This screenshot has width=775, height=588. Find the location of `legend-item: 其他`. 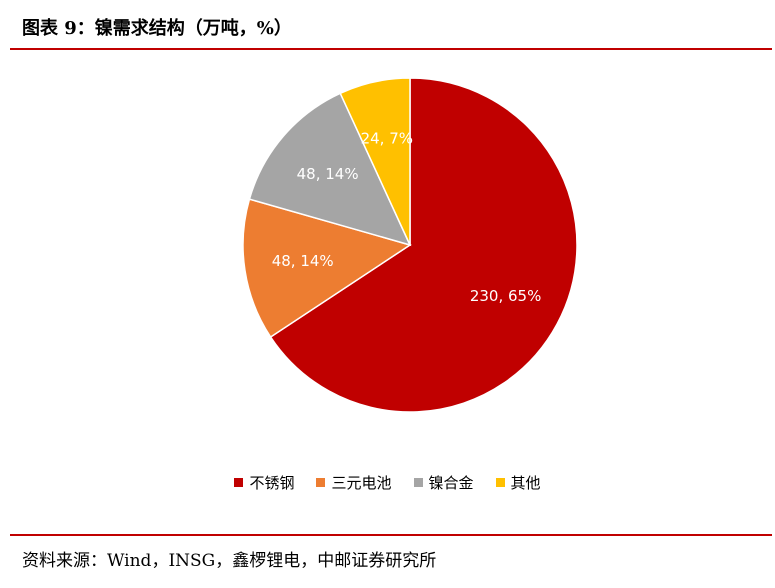

legend-item: 其他 is located at coordinates (518, 482).